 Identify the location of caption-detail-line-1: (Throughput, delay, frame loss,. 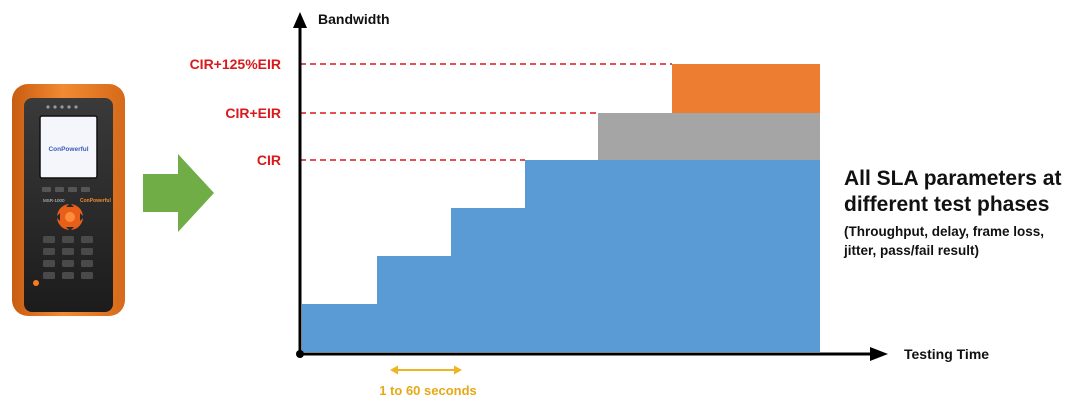
(944, 231).